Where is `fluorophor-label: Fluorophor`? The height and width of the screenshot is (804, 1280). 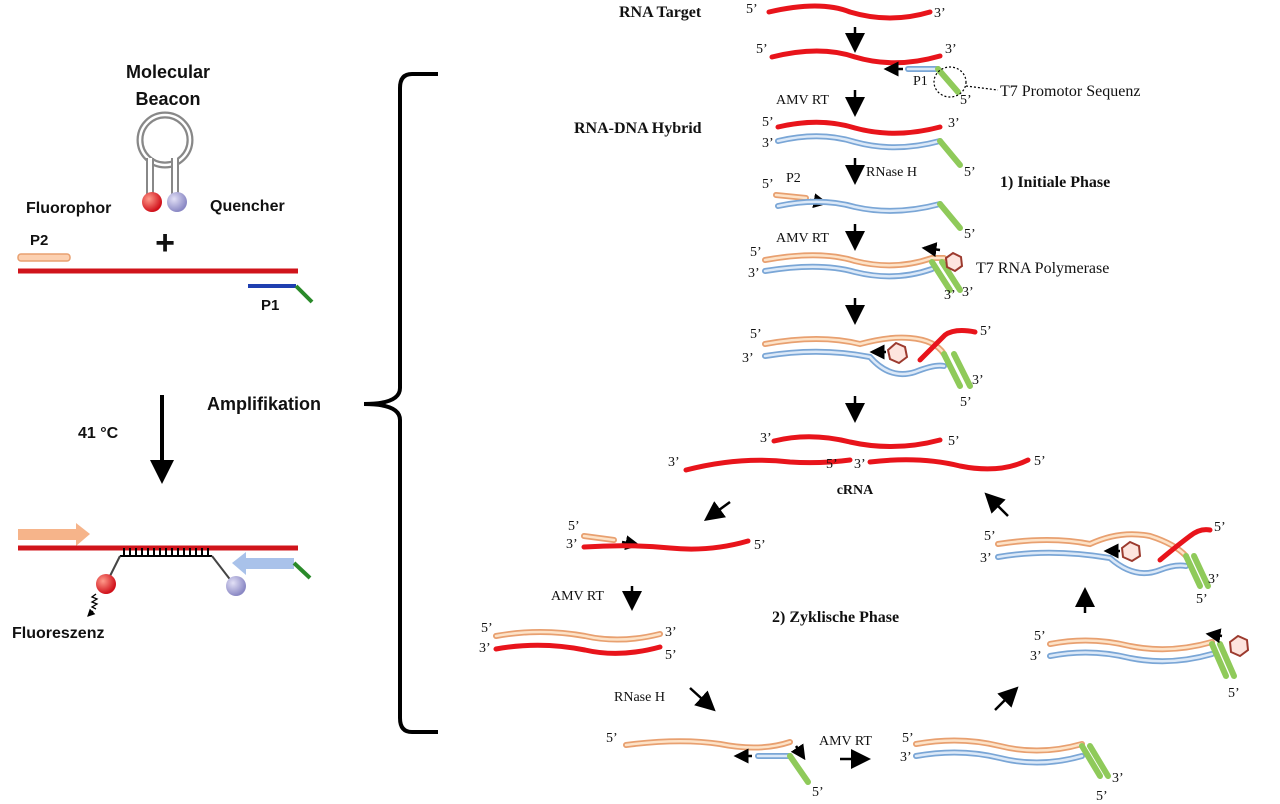
fluorophor-label: Fluorophor is located at coordinates (68, 208).